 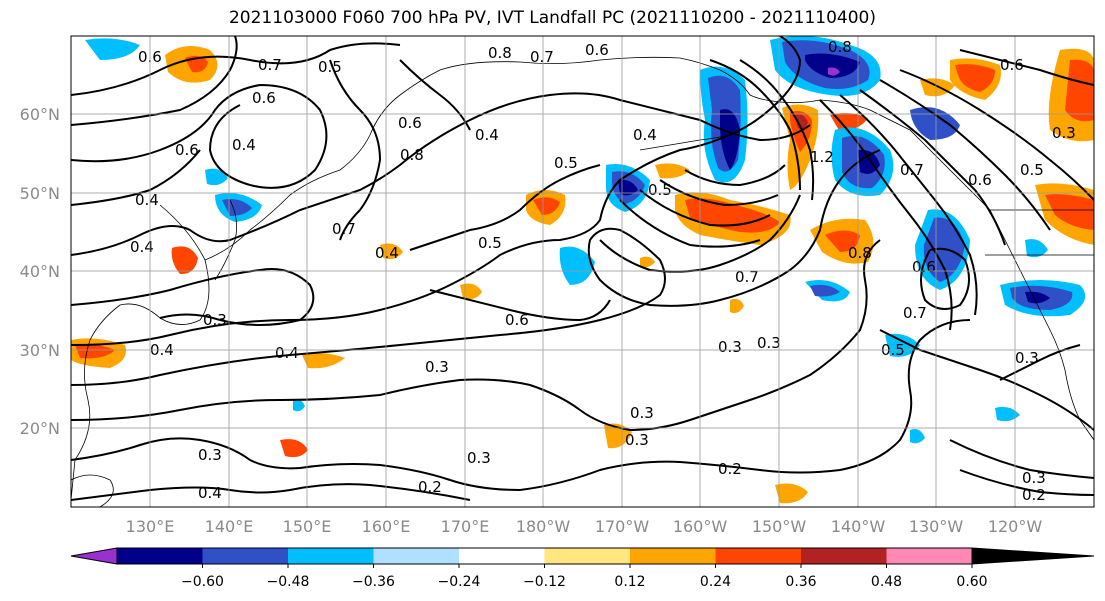 What do you see at coordinates (622, 526) in the screenshot?
I see `lon-label-170w: 170°W` at bounding box center [622, 526].